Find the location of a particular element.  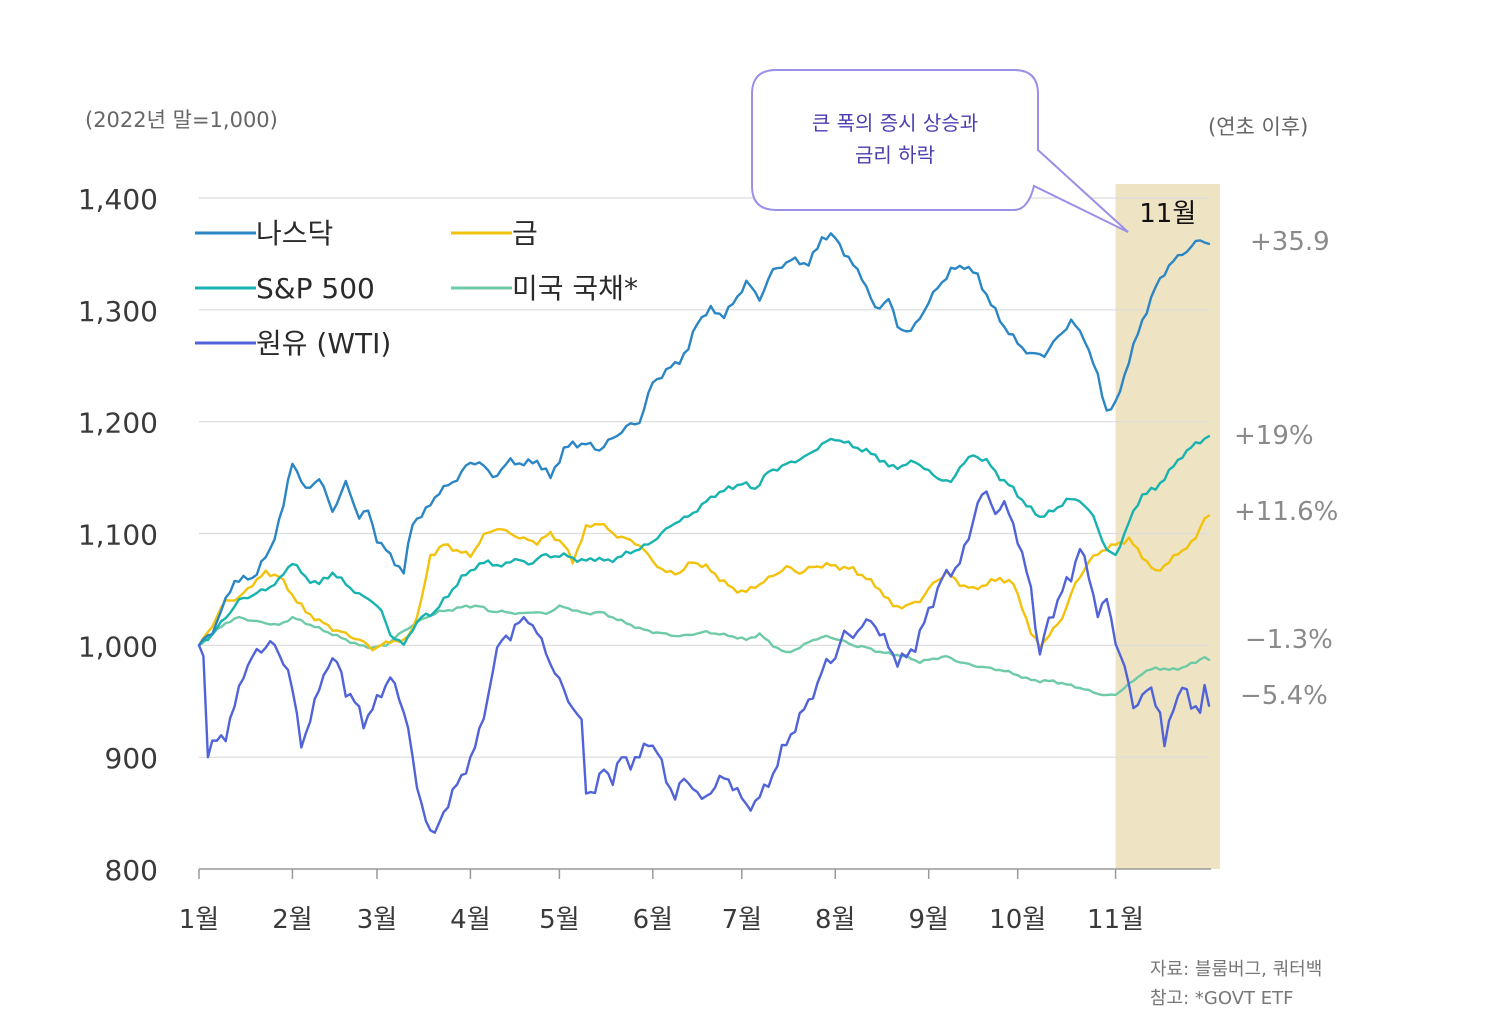

series-line-sp500 is located at coordinates (704, 541).